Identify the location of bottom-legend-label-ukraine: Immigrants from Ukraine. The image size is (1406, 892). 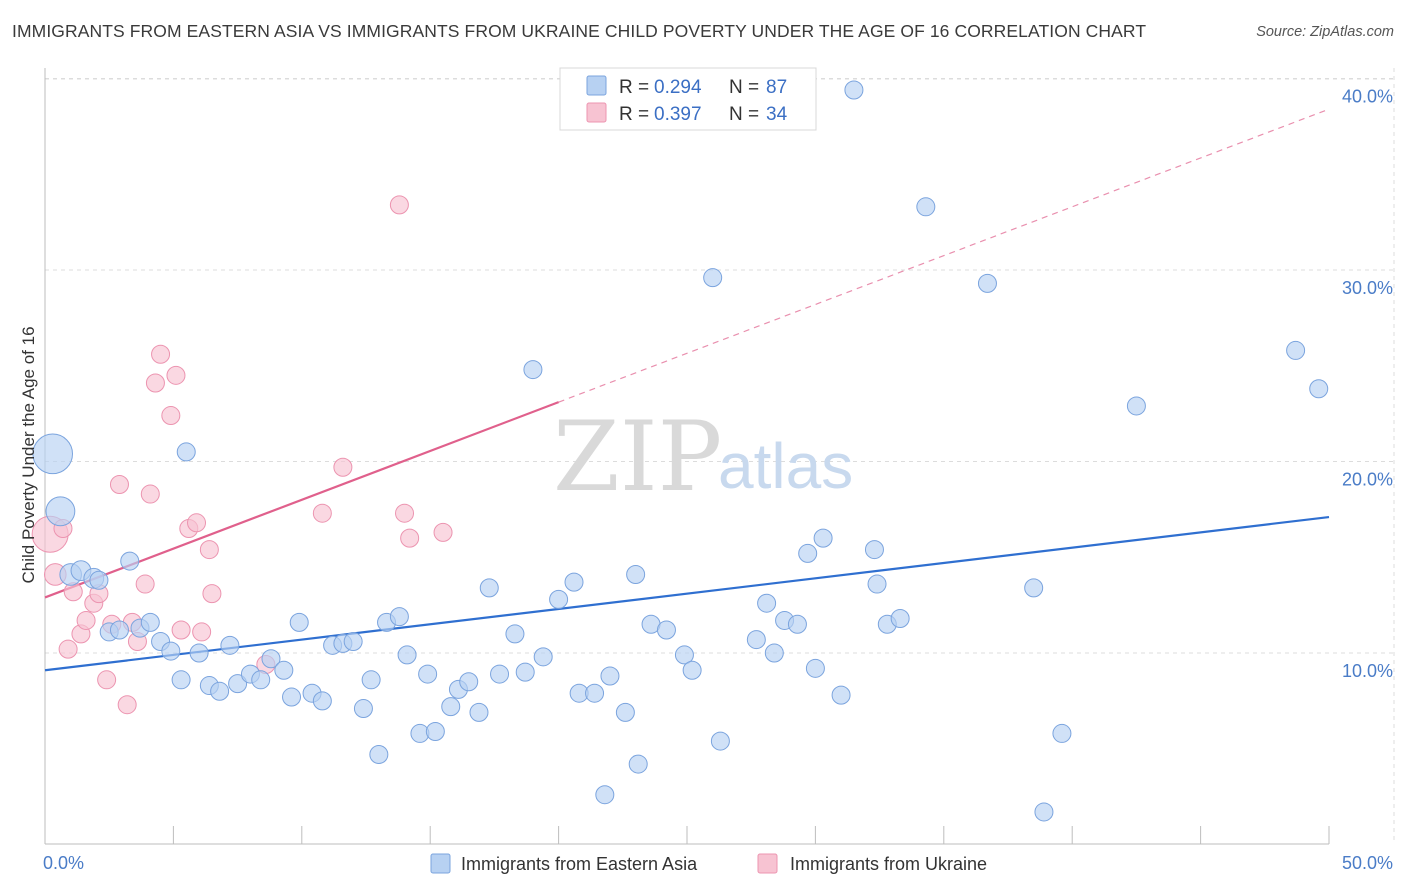
(888, 864).